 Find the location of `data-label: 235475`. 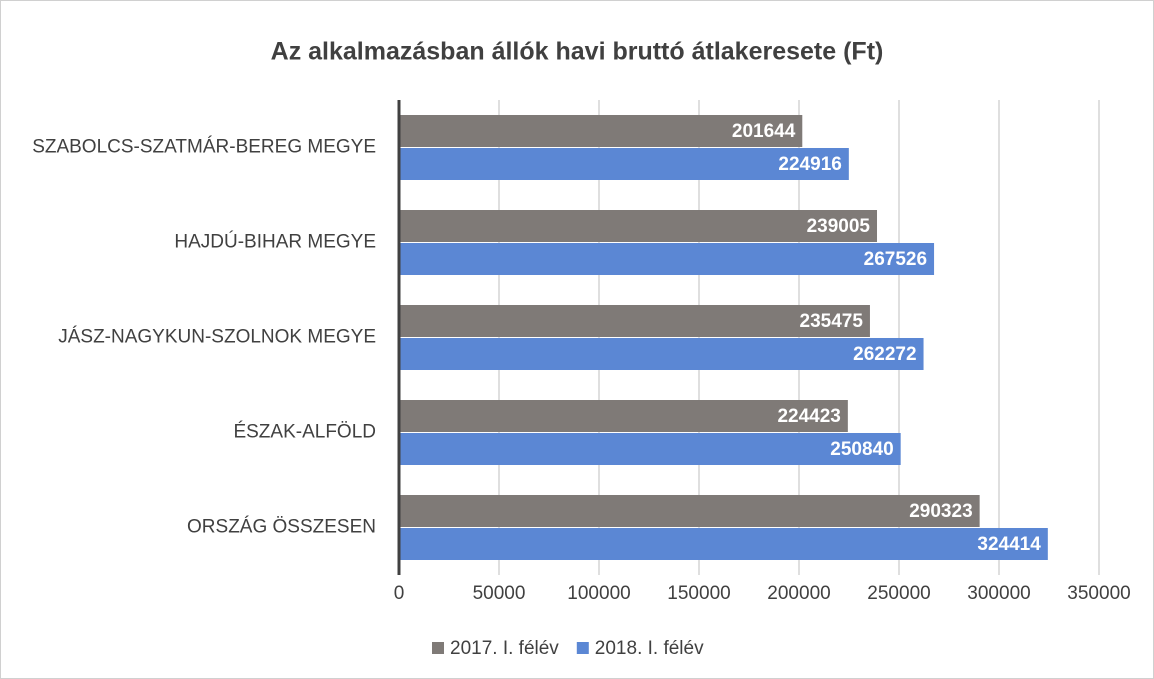

data-label: 235475 is located at coordinates (832, 321).